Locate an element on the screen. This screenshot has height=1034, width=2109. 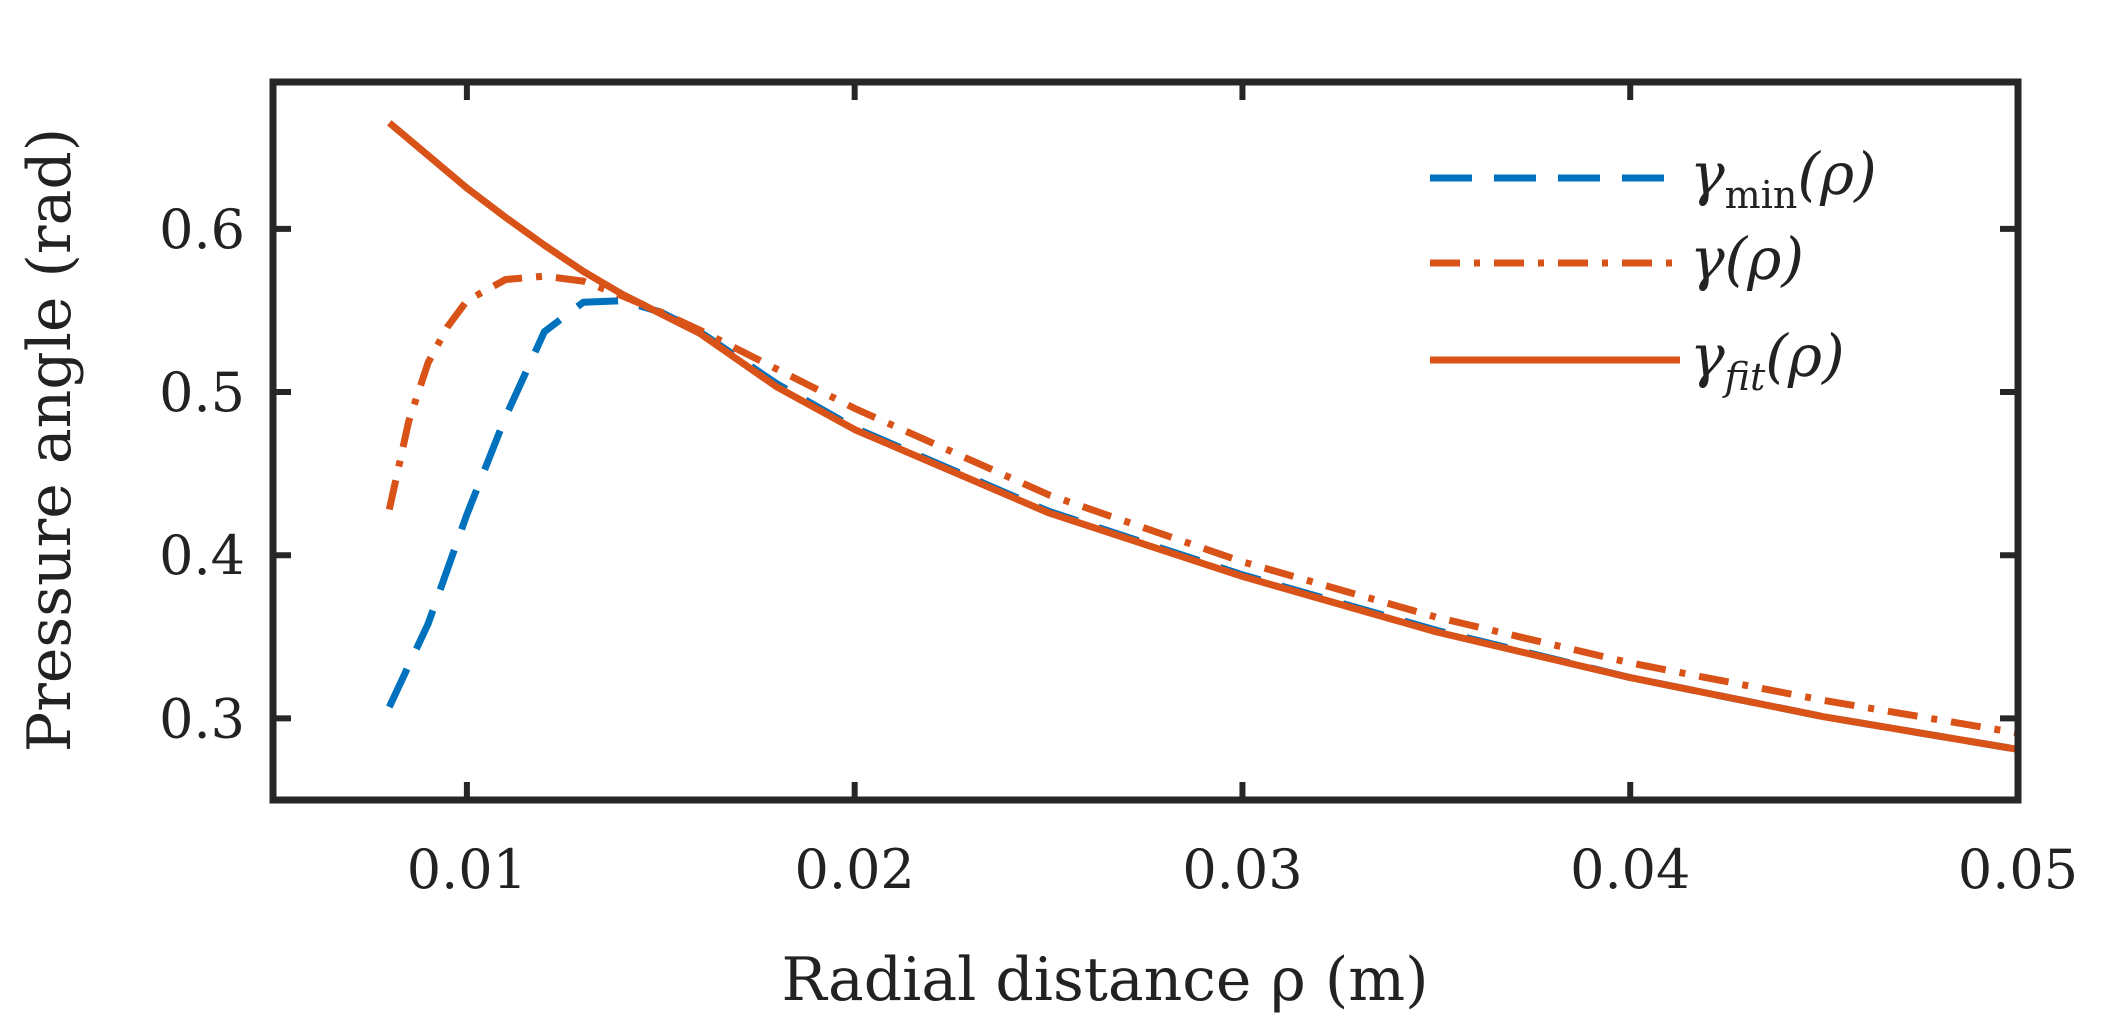
x-tick-label: 0.01 is located at coordinates (467, 869).